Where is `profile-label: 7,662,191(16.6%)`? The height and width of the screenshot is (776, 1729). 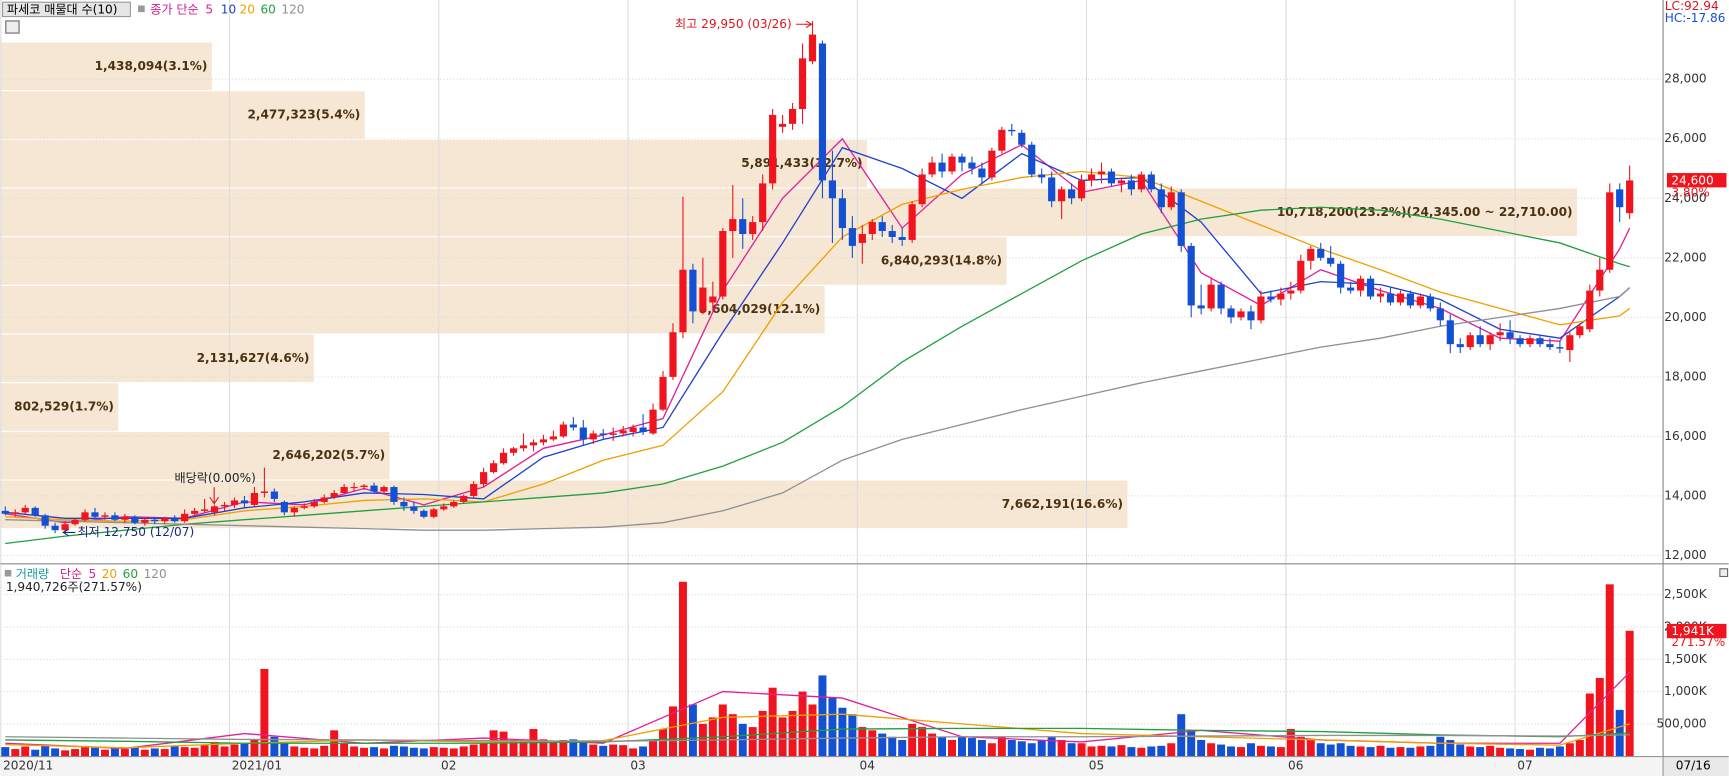 profile-label: 7,662,191(16.6%) is located at coordinates (1062, 504).